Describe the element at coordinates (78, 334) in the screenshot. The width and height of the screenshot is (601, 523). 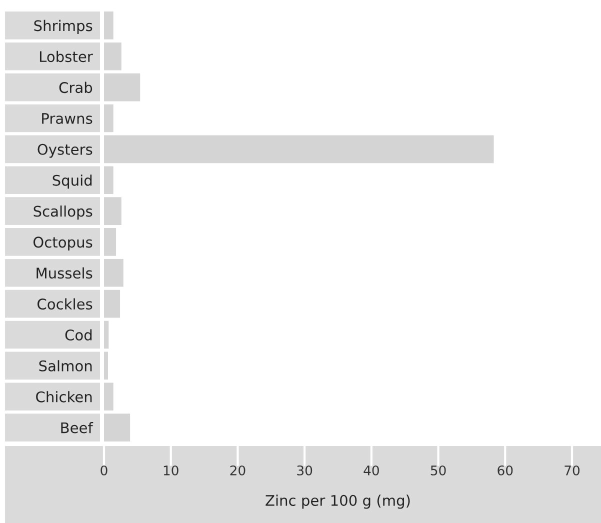
I see `y-tick-label: Cod` at that location.